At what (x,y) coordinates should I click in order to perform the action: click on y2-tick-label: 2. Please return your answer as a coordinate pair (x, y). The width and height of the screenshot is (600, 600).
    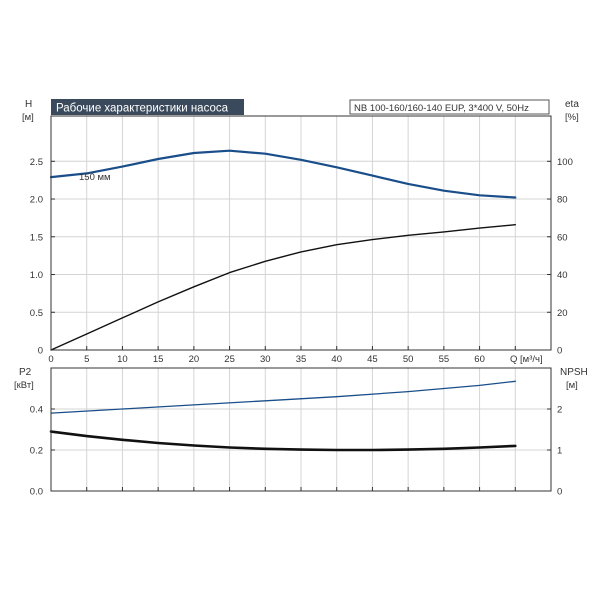
    Looking at the image, I should click on (559, 410).